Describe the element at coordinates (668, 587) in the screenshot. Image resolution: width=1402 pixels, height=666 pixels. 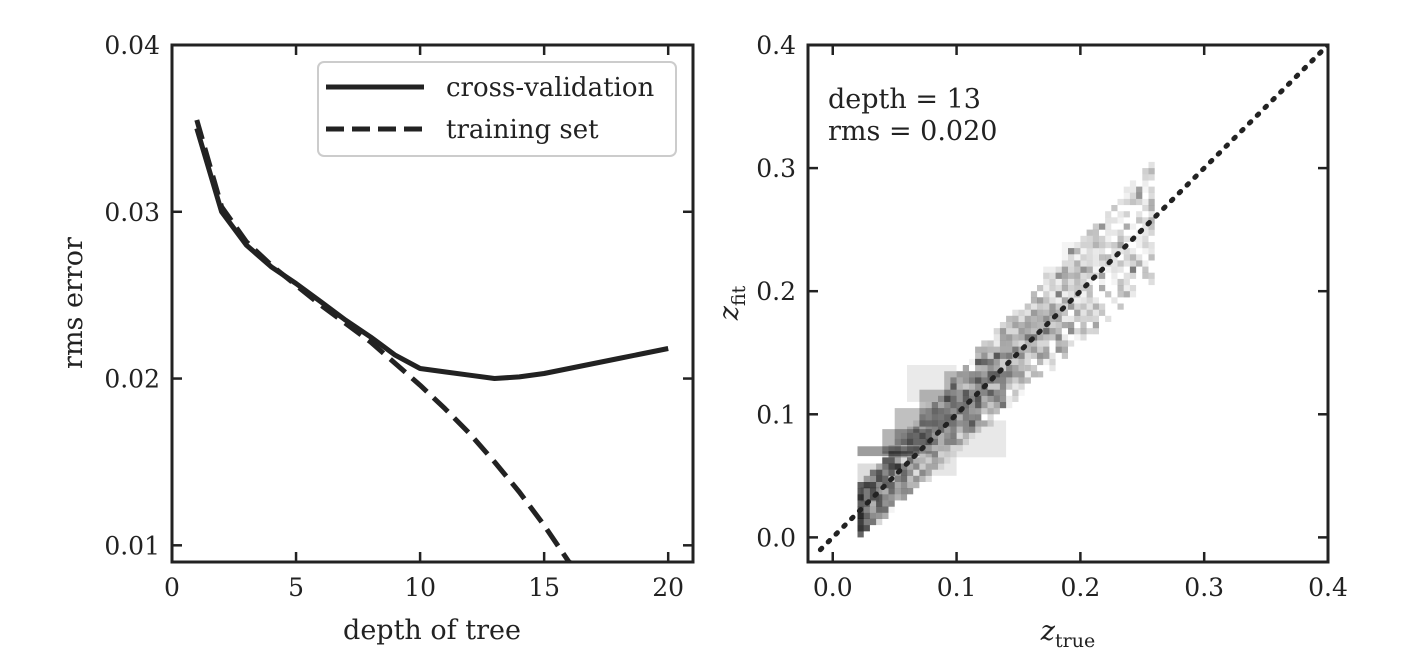
I see `left-xtick-label: 20` at that location.